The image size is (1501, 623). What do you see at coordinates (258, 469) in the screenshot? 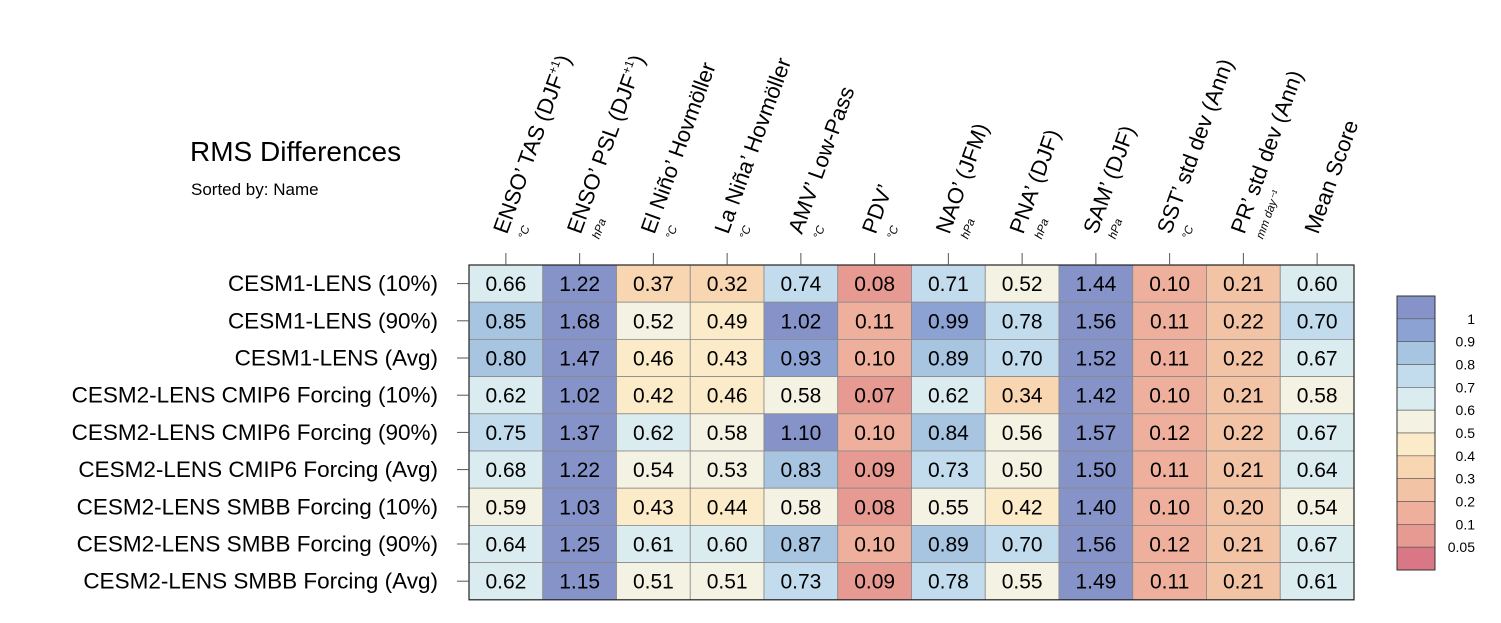
I see `row-label: CESM2-LENS CMIP6 Forcing (Avg)` at bounding box center [258, 469].